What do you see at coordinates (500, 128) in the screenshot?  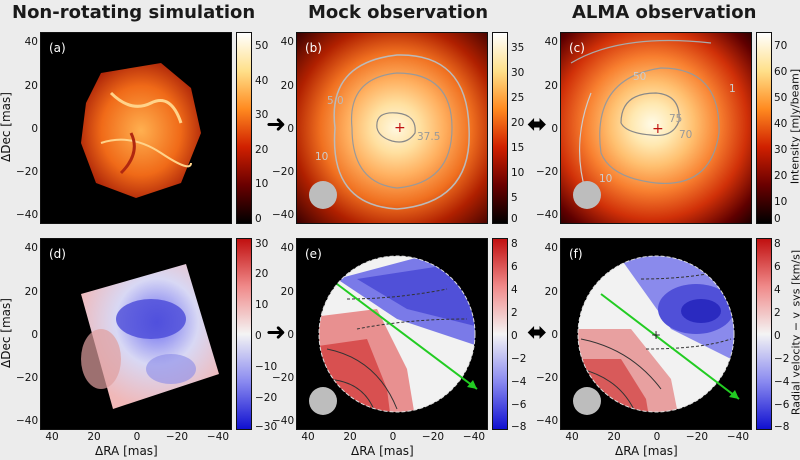 I see `colorbar-top-mid` at bounding box center [500, 128].